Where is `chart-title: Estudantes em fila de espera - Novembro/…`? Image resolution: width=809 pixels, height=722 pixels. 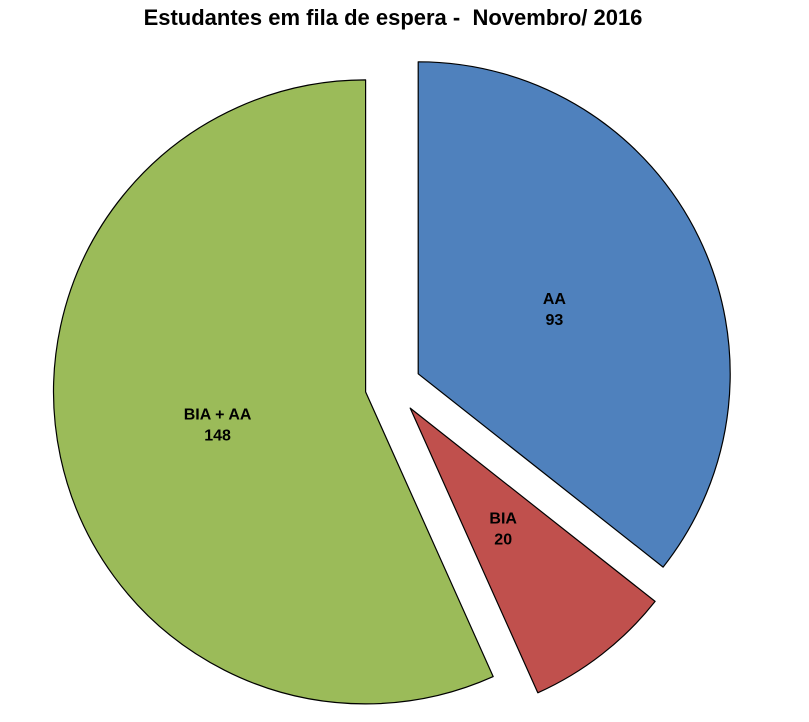
chart-title: Estudantes em fila de espera - Novembro/… is located at coordinates (393, 17).